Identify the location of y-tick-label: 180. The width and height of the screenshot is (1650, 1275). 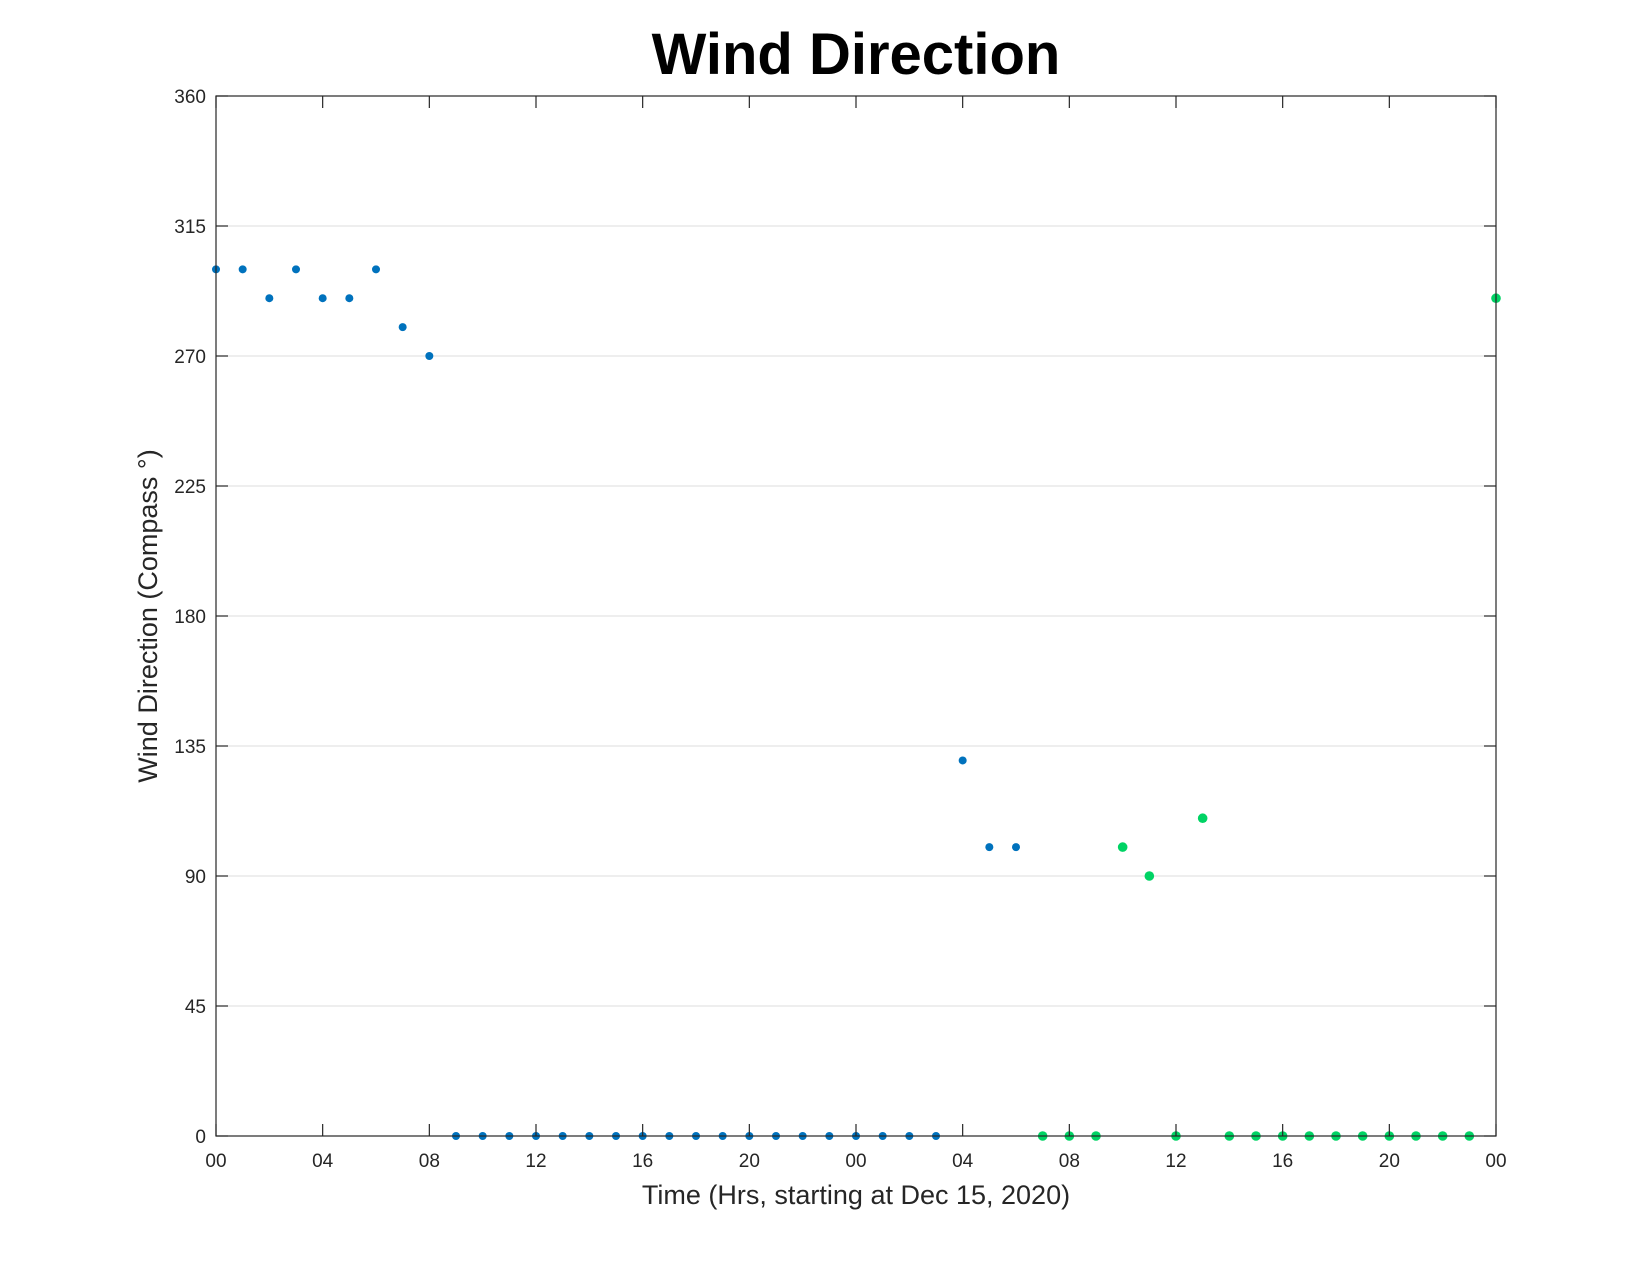
(190, 617).